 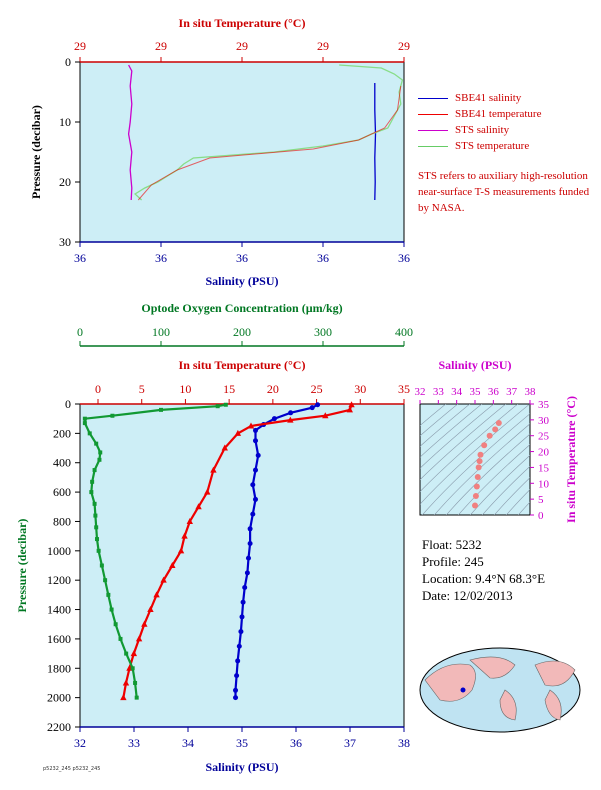 I want to click on bottom-temp-tick-label: 15, so click(x=229, y=389).